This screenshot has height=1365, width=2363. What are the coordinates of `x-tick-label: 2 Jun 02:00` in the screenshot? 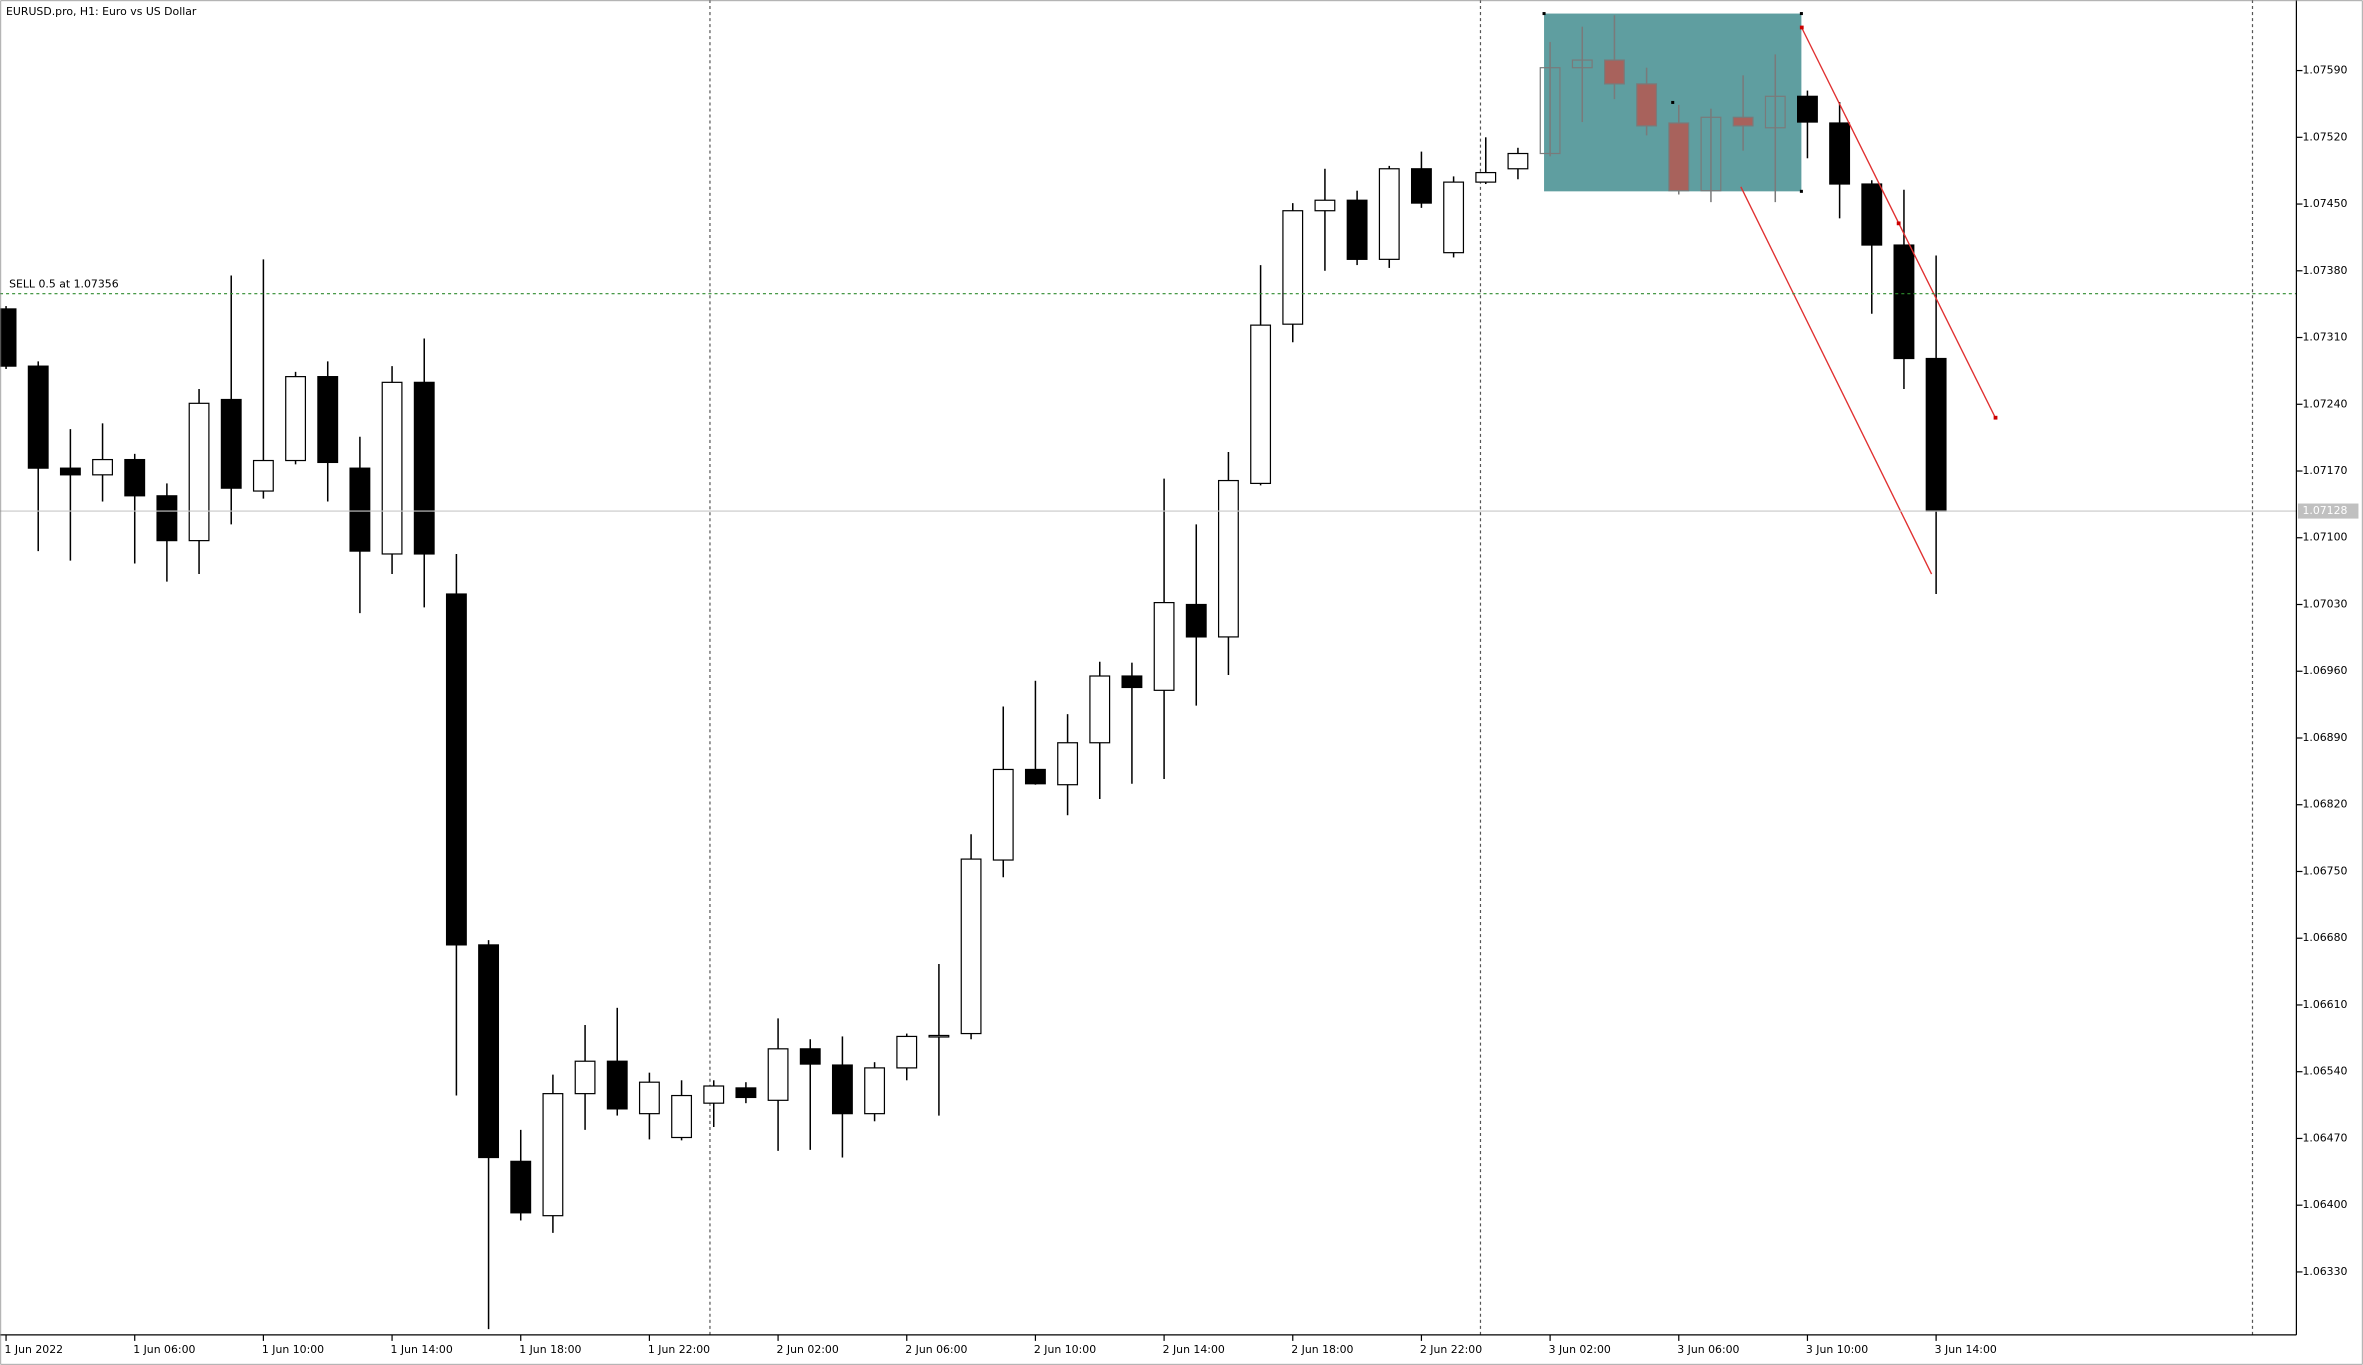 It's located at (808, 1349).